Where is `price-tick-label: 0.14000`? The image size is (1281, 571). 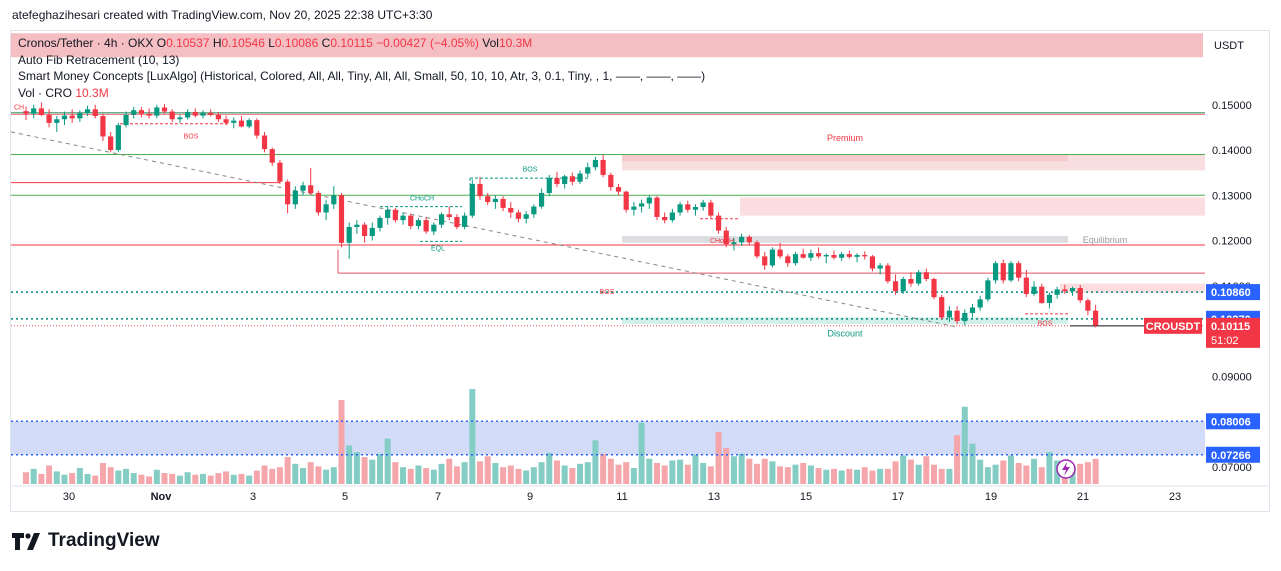
price-tick-label: 0.14000 is located at coordinates (1232, 151).